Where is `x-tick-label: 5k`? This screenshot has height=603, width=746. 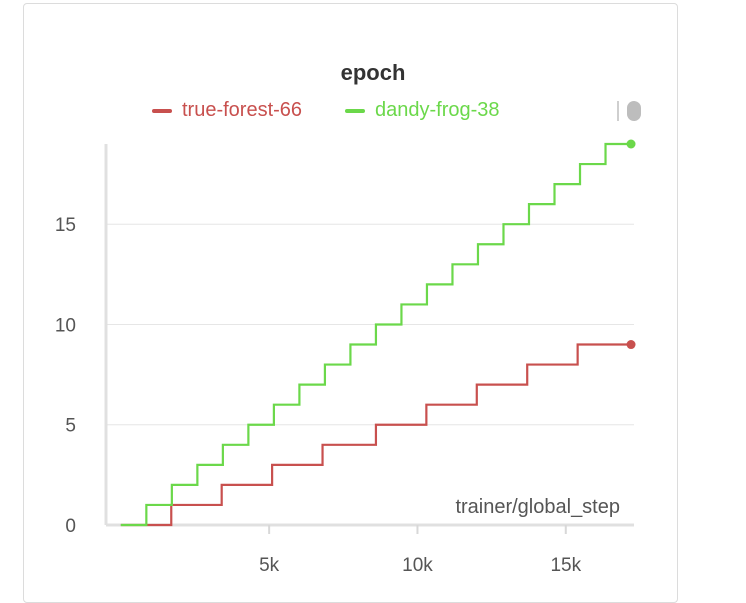
x-tick-label: 5k is located at coordinates (269, 565).